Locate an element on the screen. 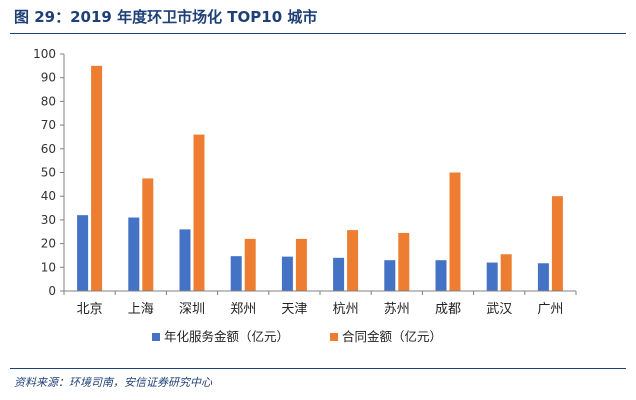  x-tick-label: 杭州 is located at coordinates (346, 309).